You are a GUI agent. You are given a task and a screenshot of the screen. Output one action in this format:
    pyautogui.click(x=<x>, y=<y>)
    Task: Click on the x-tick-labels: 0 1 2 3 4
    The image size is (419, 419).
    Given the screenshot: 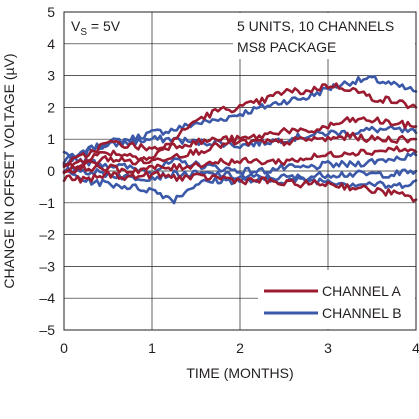 What is the action you would take?
    pyautogui.click(x=239, y=348)
    